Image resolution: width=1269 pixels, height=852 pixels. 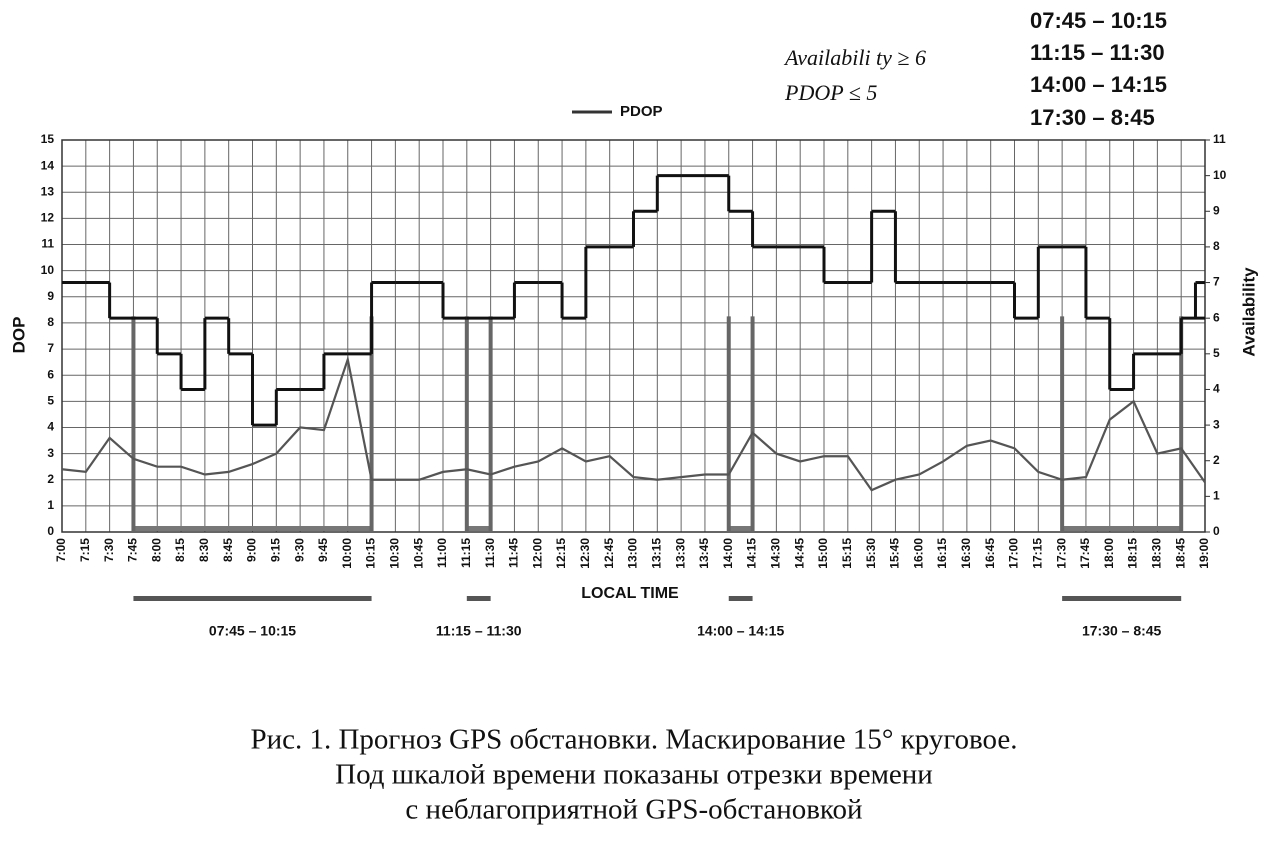 What do you see at coordinates (1216, 317) in the screenshot?
I see `y2-tick-label: 6` at bounding box center [1216, 317].